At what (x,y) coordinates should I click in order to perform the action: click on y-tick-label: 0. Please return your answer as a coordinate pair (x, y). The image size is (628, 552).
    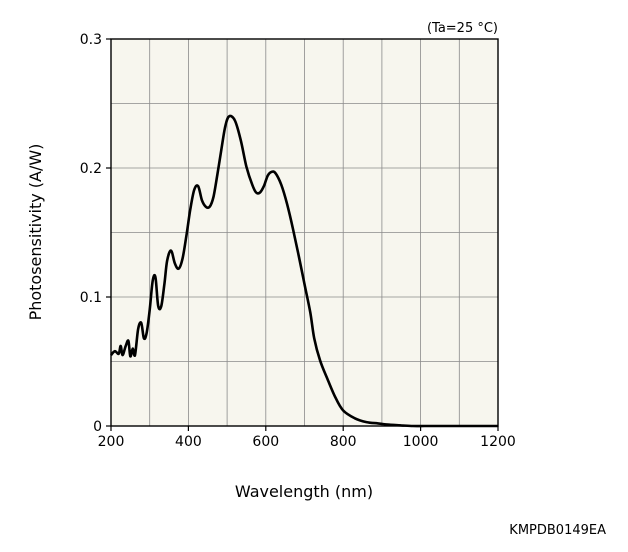
    Looking at the image, I should click on (97, 427).